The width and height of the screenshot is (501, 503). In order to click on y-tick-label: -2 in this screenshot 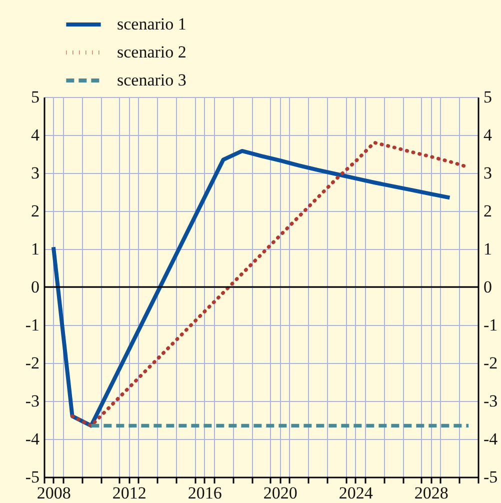, I will do `click(32, 363)`.